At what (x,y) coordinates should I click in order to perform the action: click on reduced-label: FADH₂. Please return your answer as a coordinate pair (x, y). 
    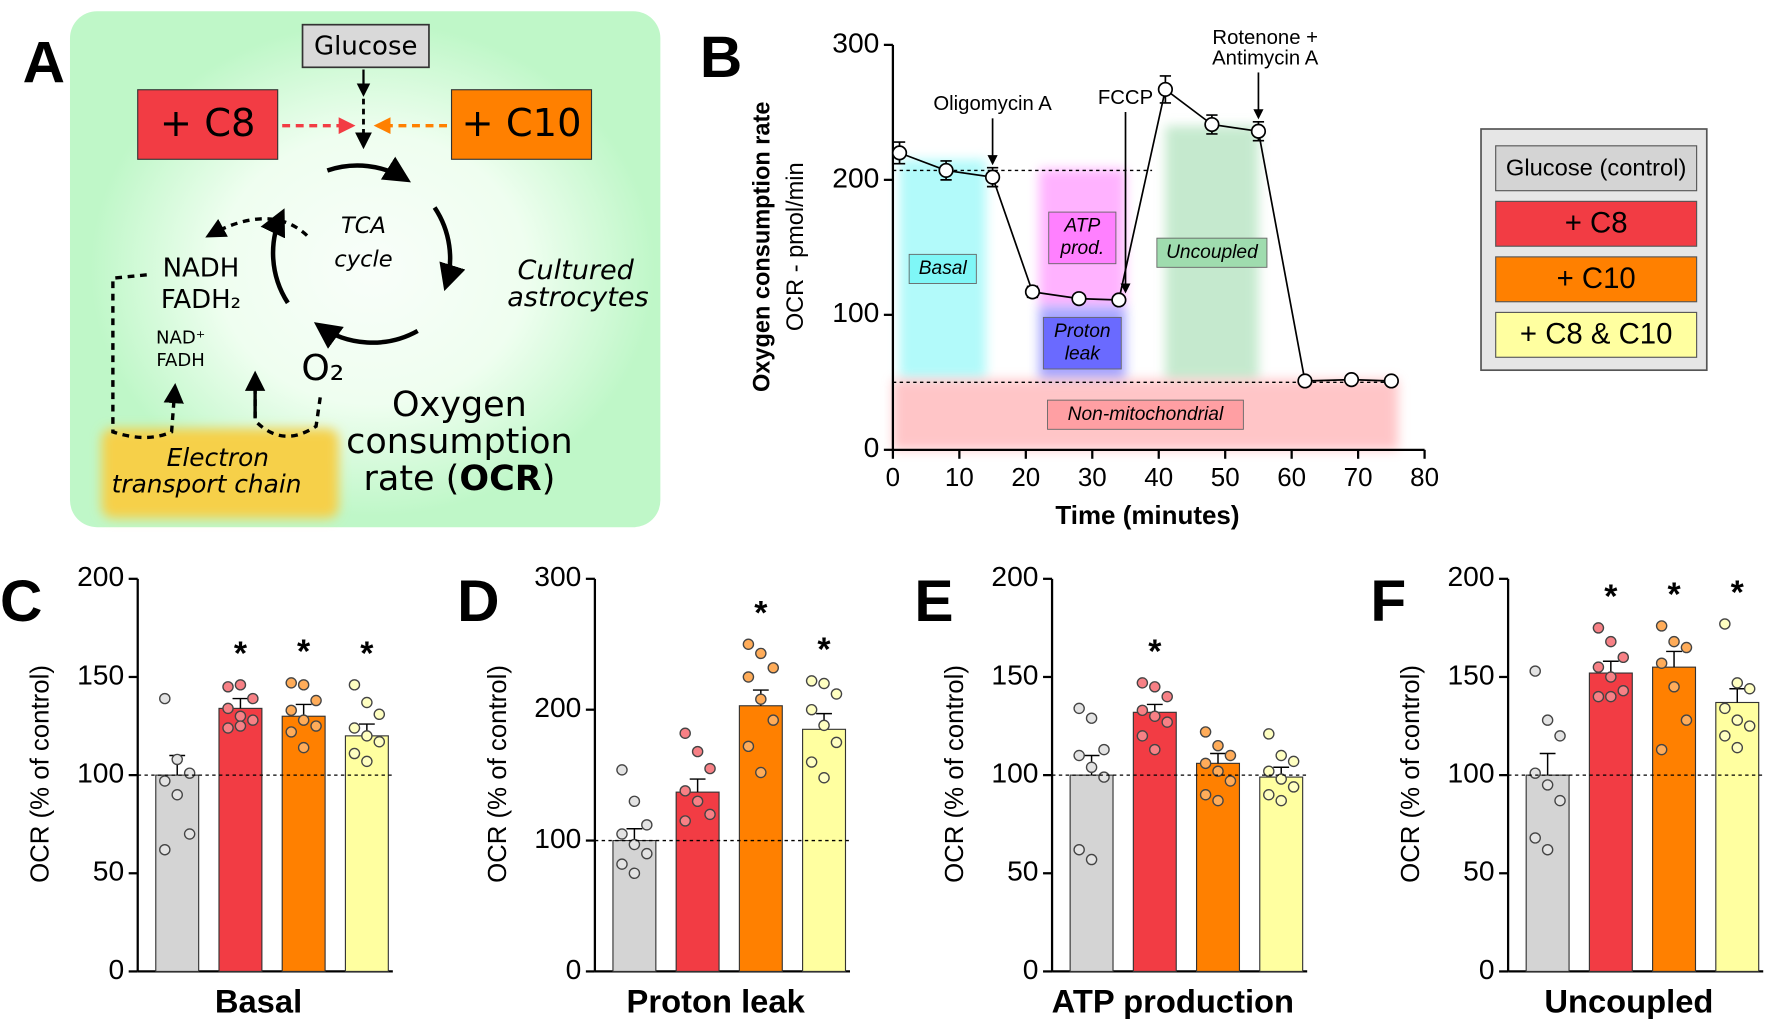
    Looking at the image, I should click on (201, 300).